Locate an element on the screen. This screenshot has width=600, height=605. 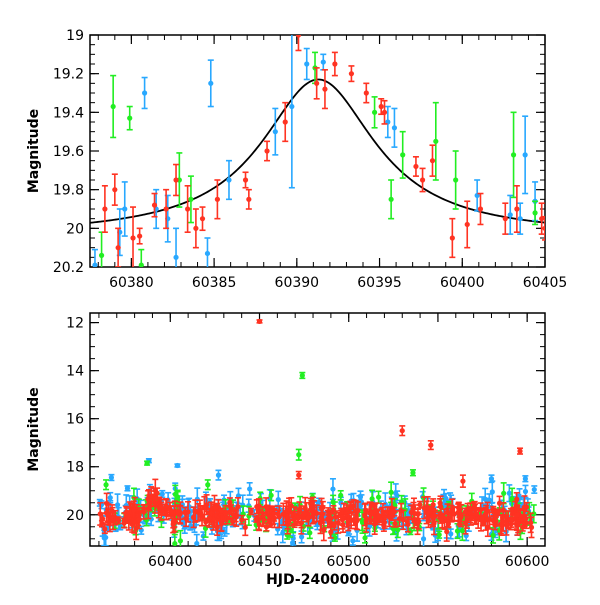
y-tick-label: 16 is located at coordinates (75, 420).